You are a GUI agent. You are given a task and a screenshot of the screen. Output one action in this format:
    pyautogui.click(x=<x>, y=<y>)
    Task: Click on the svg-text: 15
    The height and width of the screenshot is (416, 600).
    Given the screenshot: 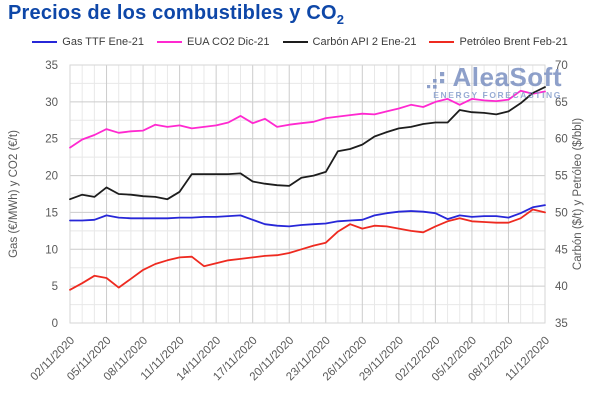 What is the action you would take?
    pyautogui.click(x=51, y=213)
    